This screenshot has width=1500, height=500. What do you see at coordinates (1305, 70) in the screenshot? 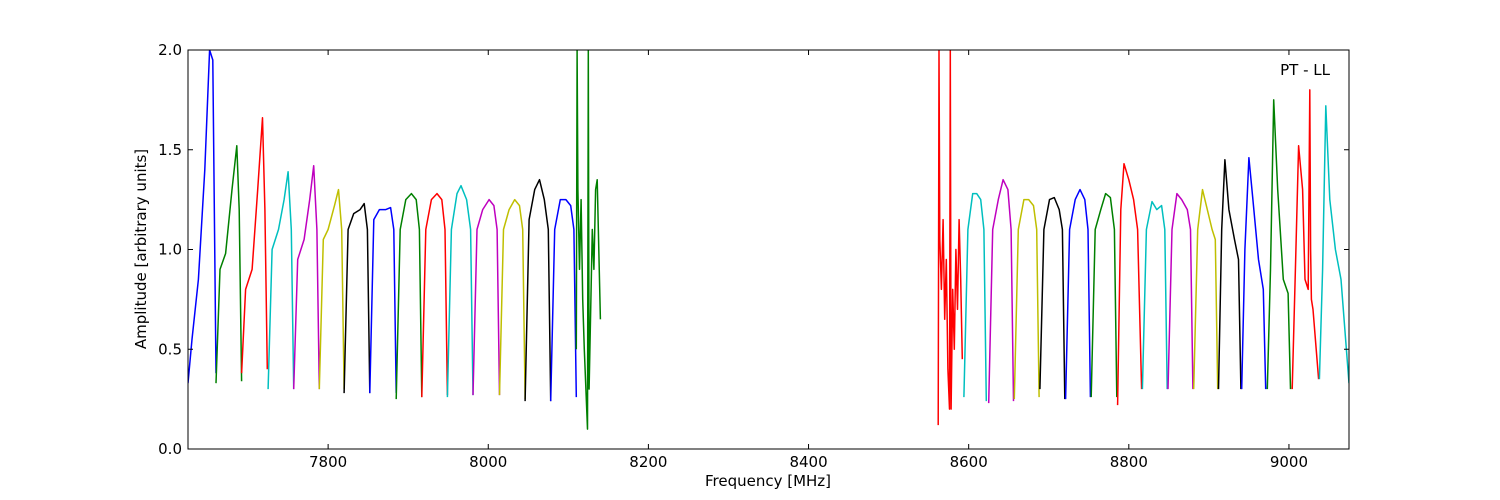
I see `chart-annotation: PT - LL` at bounding box center [1305, 70].